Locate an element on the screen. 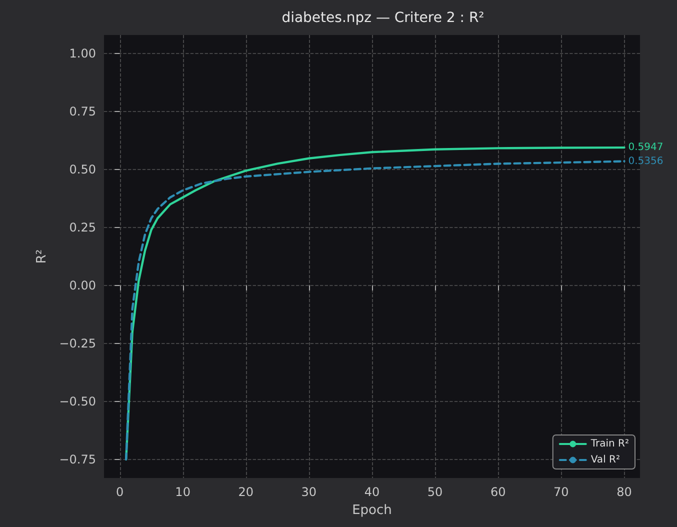  x-axis-title: Epoch is located at coordinates (372, 510).